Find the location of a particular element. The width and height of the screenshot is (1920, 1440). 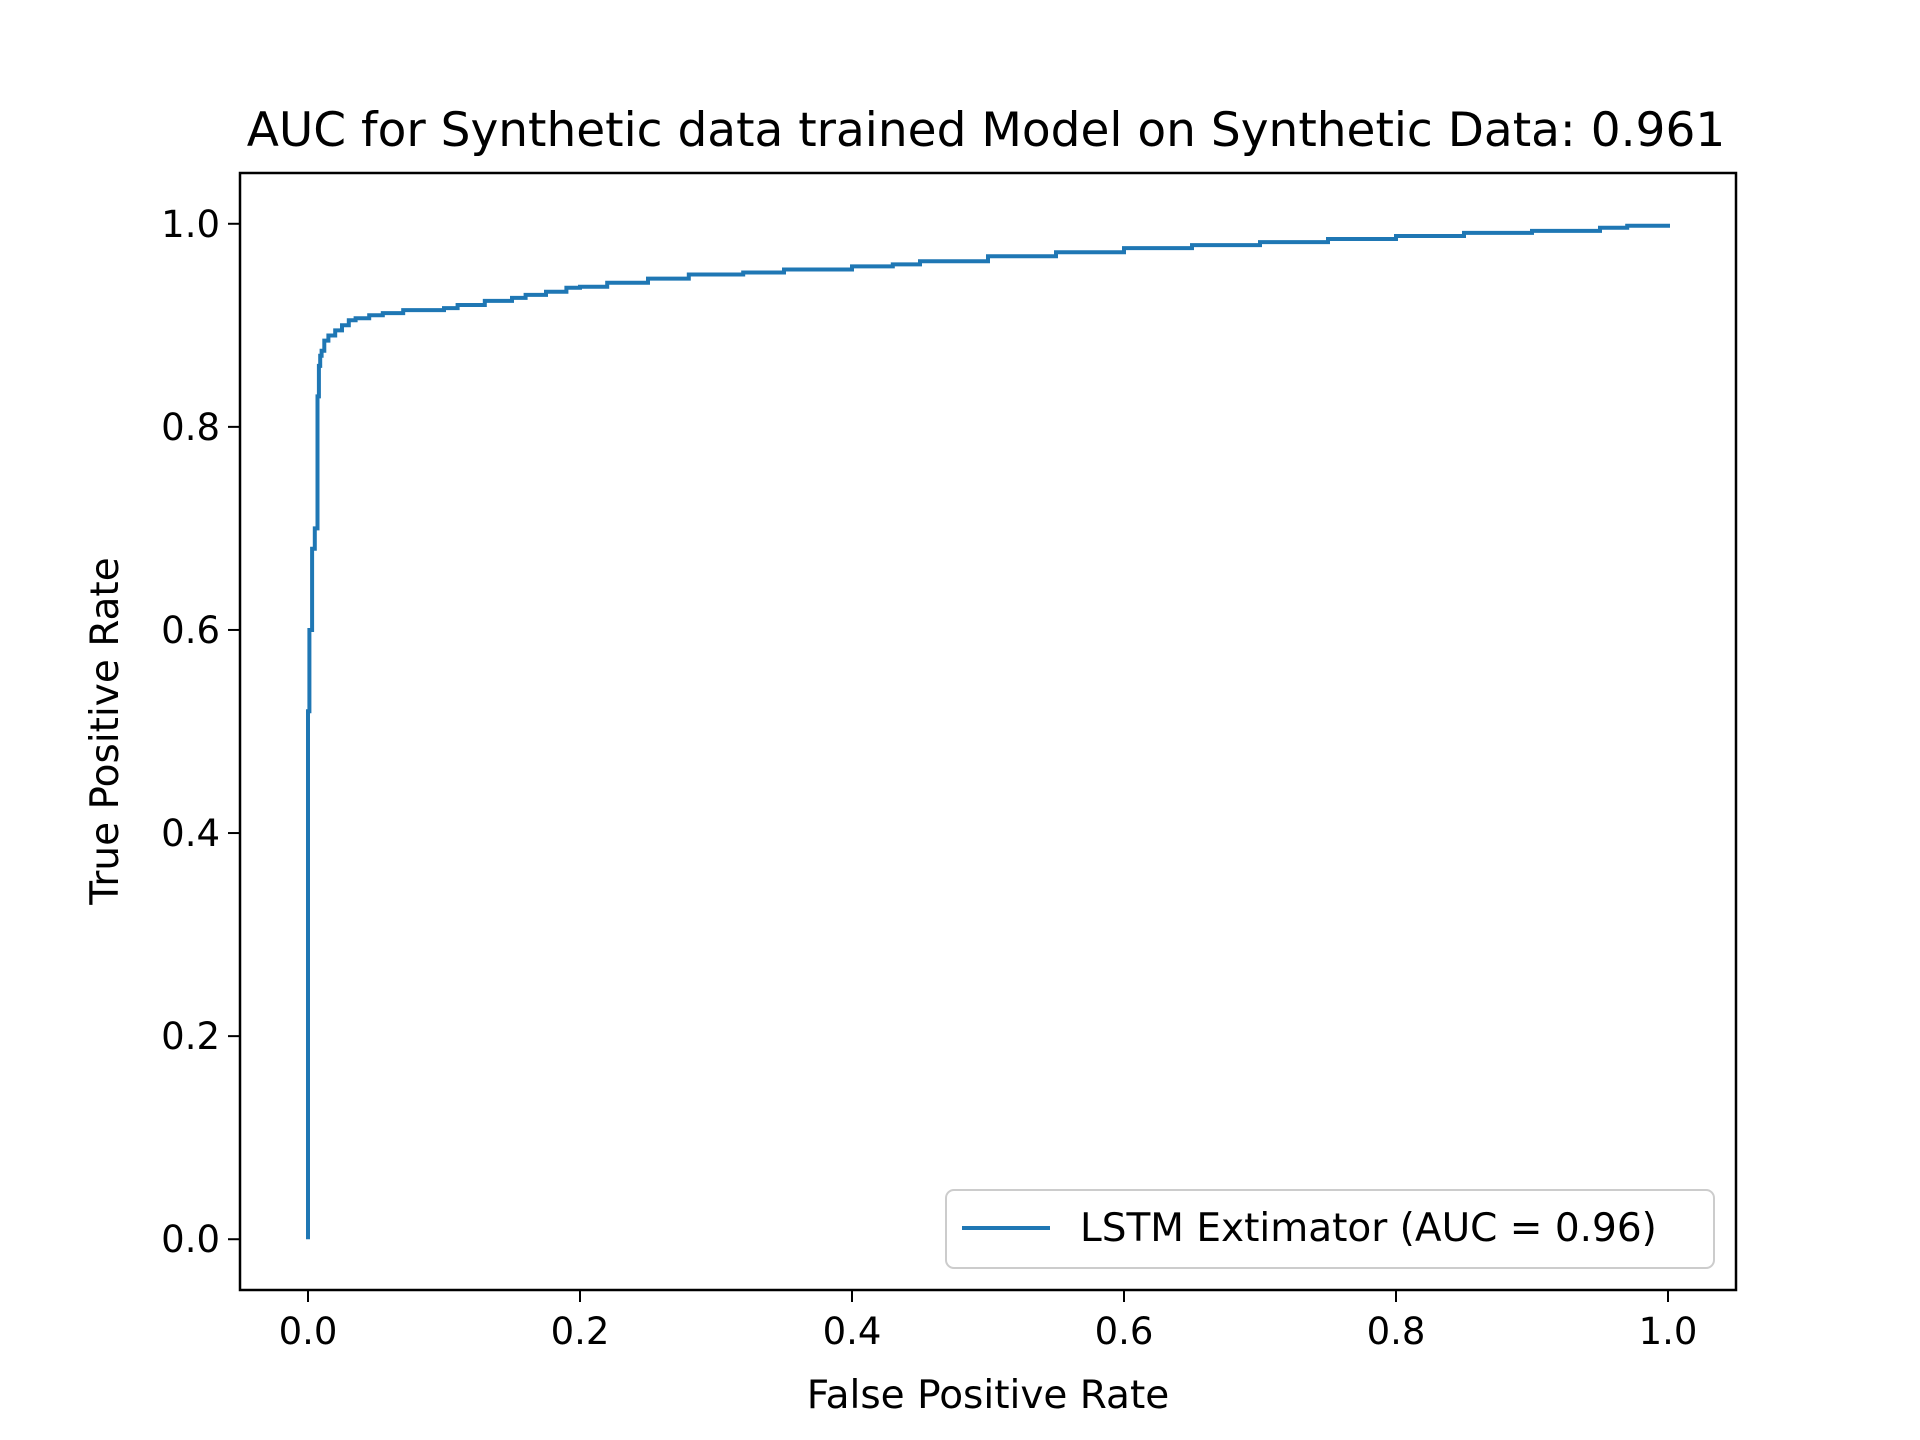

y-tick-label: 0.8 is located at coordinates (190, 427).